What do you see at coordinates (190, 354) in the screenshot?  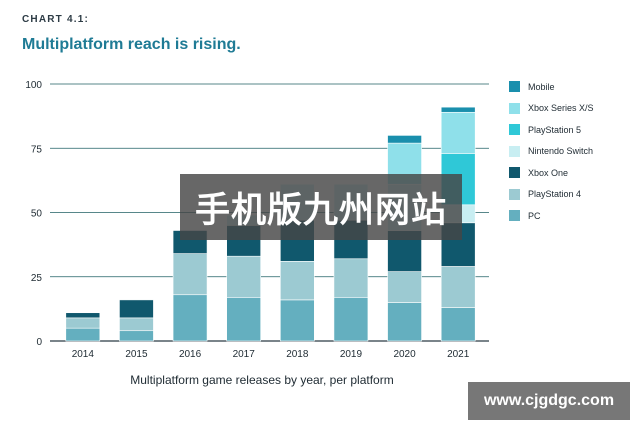 I see `x-tick-label: 2016` at bounding box center [190, 354].